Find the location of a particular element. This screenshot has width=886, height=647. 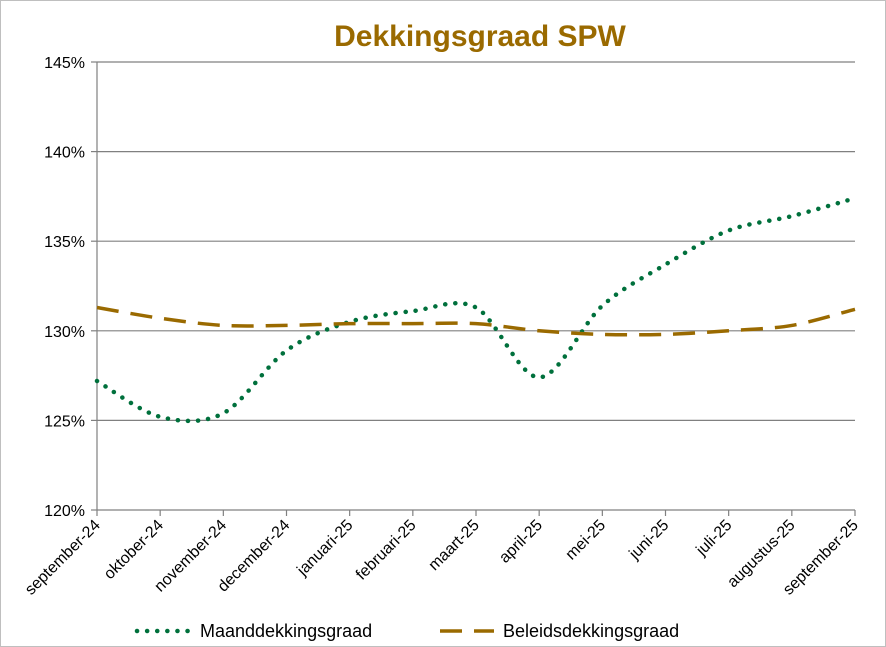

y-tick-label: 145% is located at coordinates (64, 63).